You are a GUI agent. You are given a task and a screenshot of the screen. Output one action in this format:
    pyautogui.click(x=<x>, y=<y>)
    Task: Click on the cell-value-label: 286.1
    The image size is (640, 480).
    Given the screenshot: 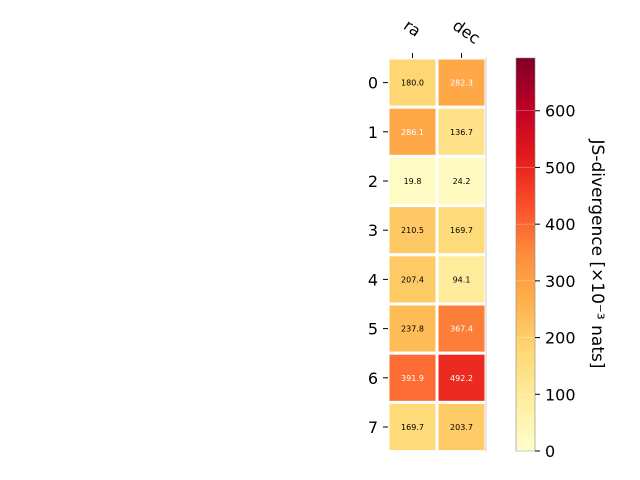 What is the action you would take?
    pyautogui.click(x=412, y=132)
    